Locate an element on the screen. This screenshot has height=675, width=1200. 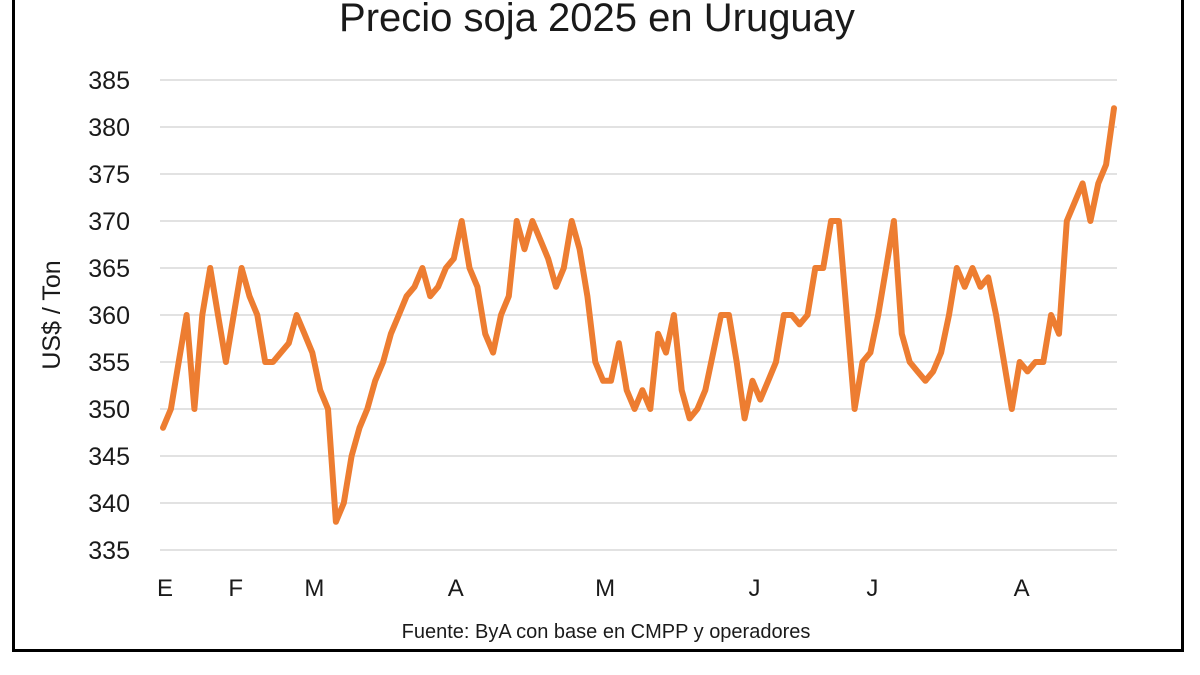
y-axis-label: US$ / Ton is located at coordinates (52, 314).